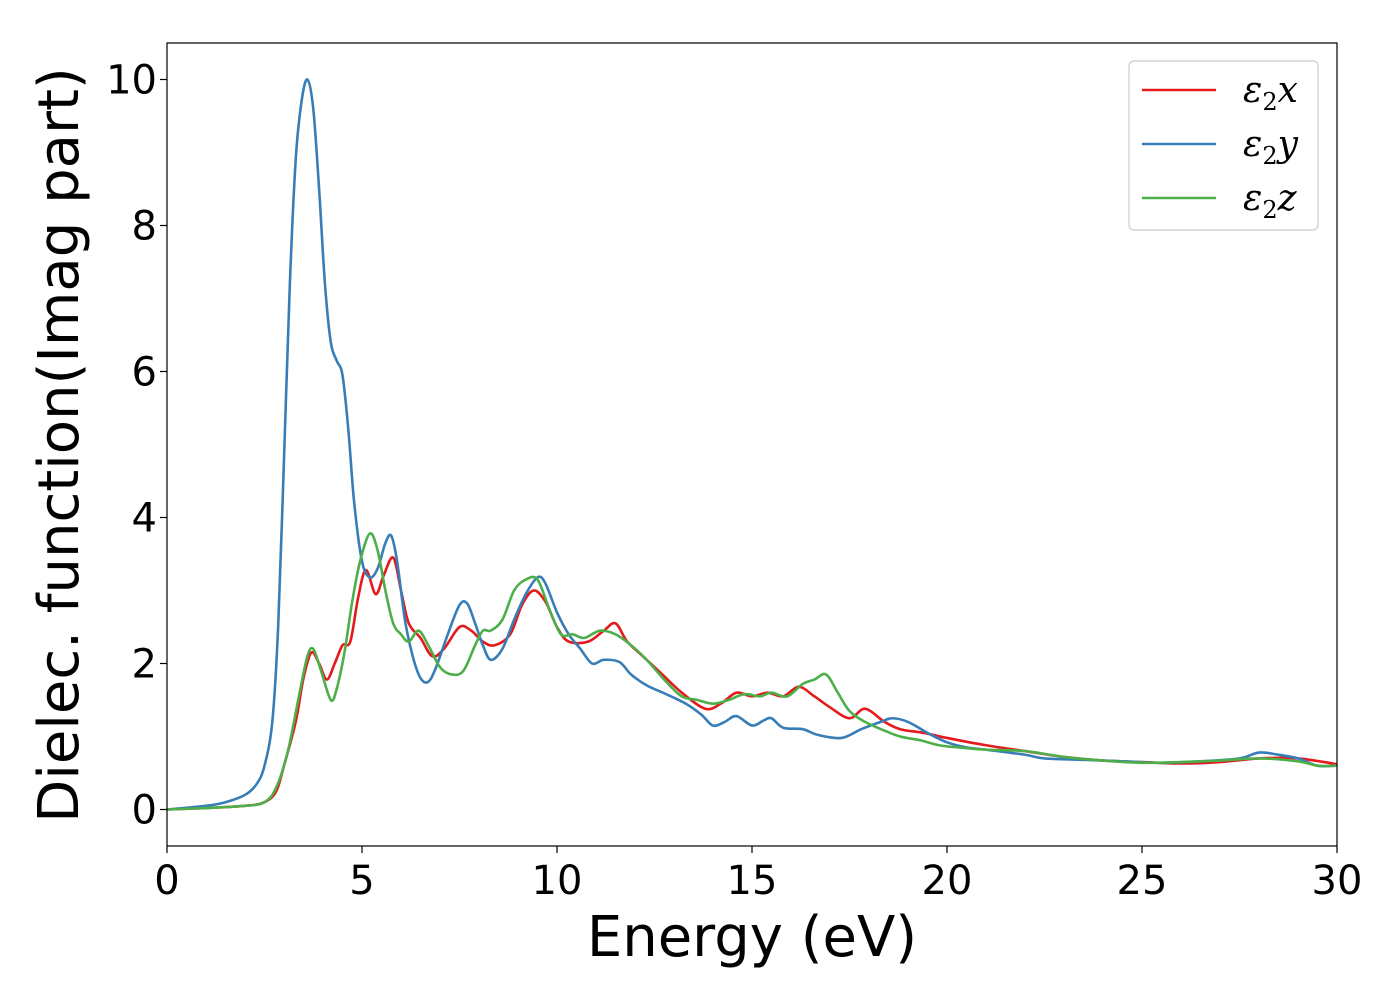 The image size is (1400, 1000). Describe the element at coordinates (1271, 147) in the screenshot. I see `legend-label-y: ε2y` at that location.